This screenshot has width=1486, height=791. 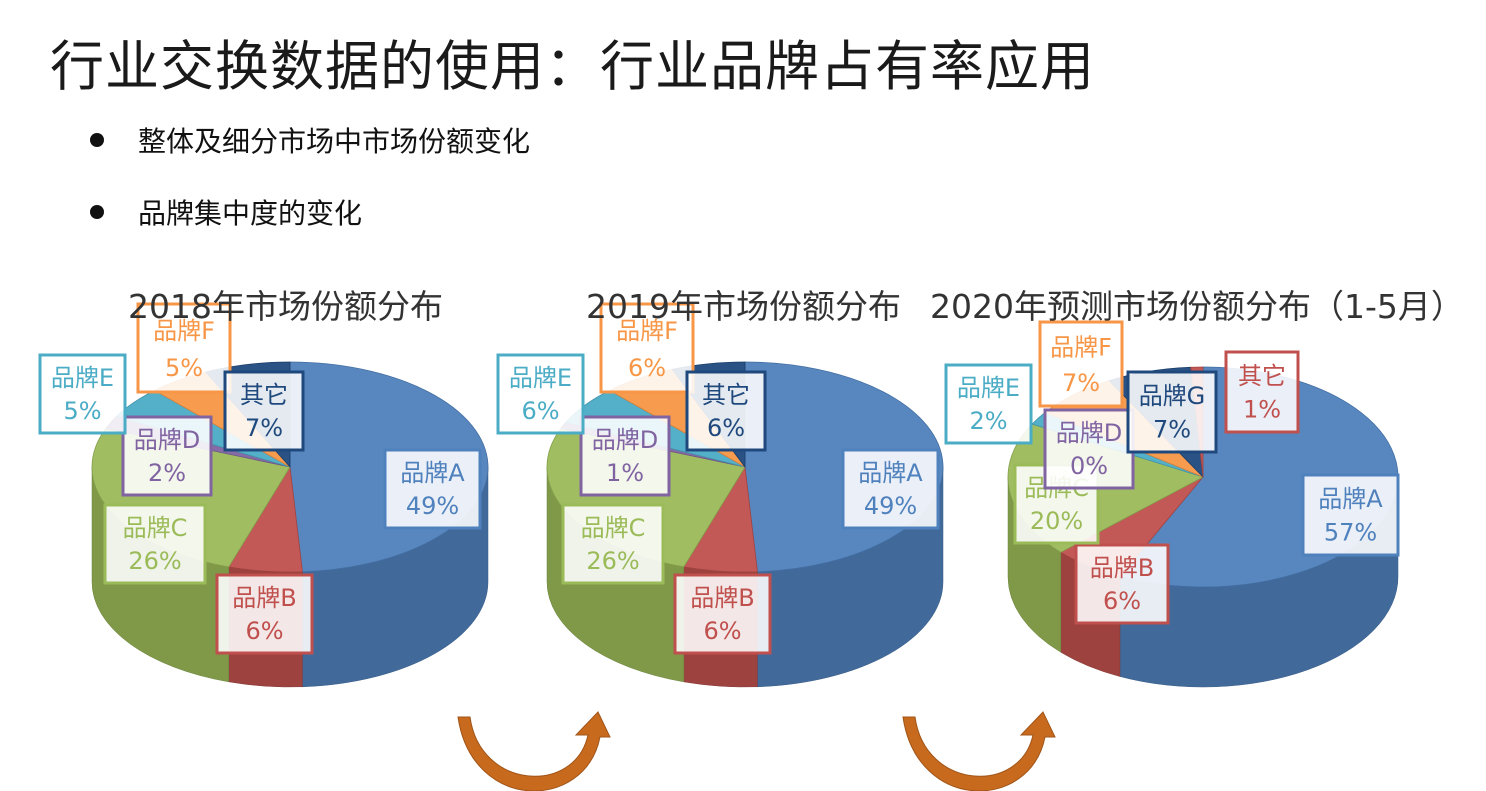 I want to click on bullet-item: 整体及细分市场中市场份额变化, so click(x=310, y=140).